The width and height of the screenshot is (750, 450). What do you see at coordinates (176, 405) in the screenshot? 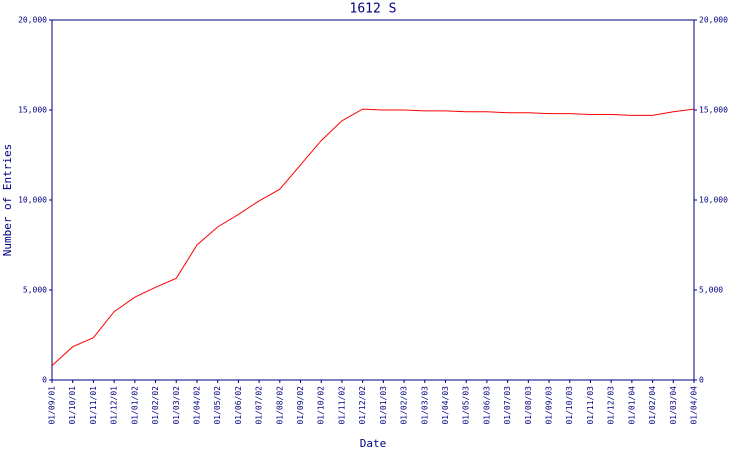
I see `x-tick-label: 01/03/02` at bounding box center [176, 405].